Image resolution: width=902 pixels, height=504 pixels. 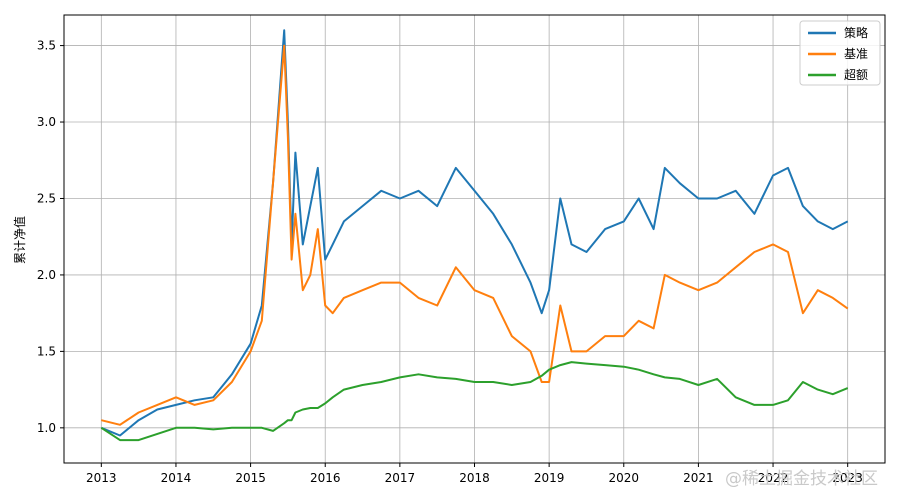 What do you see at coordinates (50, 237) in the screenshot?
I see `y-axis: 1.0 1.5 2.0 2.5 3.0 3.5` at bounding box center [50, 237].